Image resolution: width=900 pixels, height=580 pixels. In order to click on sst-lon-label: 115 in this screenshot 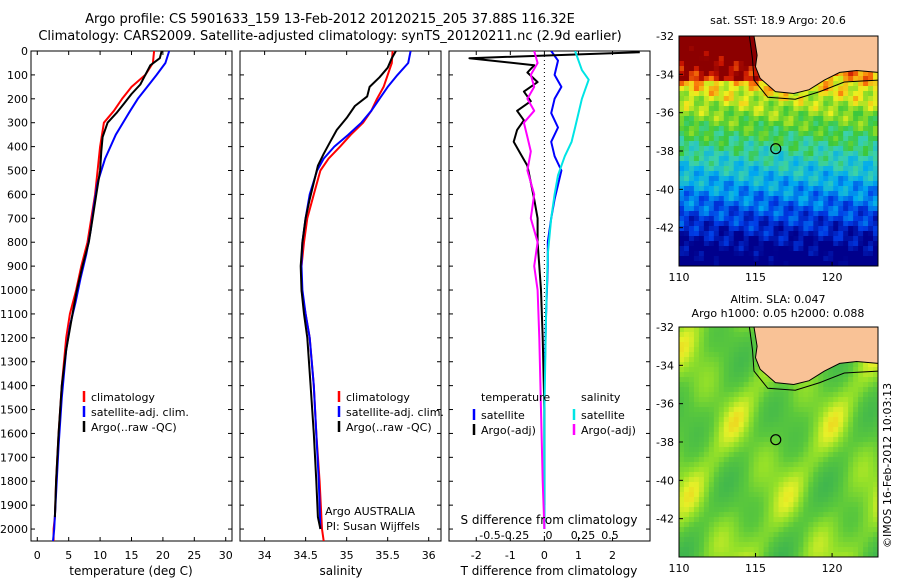, I will do `click(755, 277)`.